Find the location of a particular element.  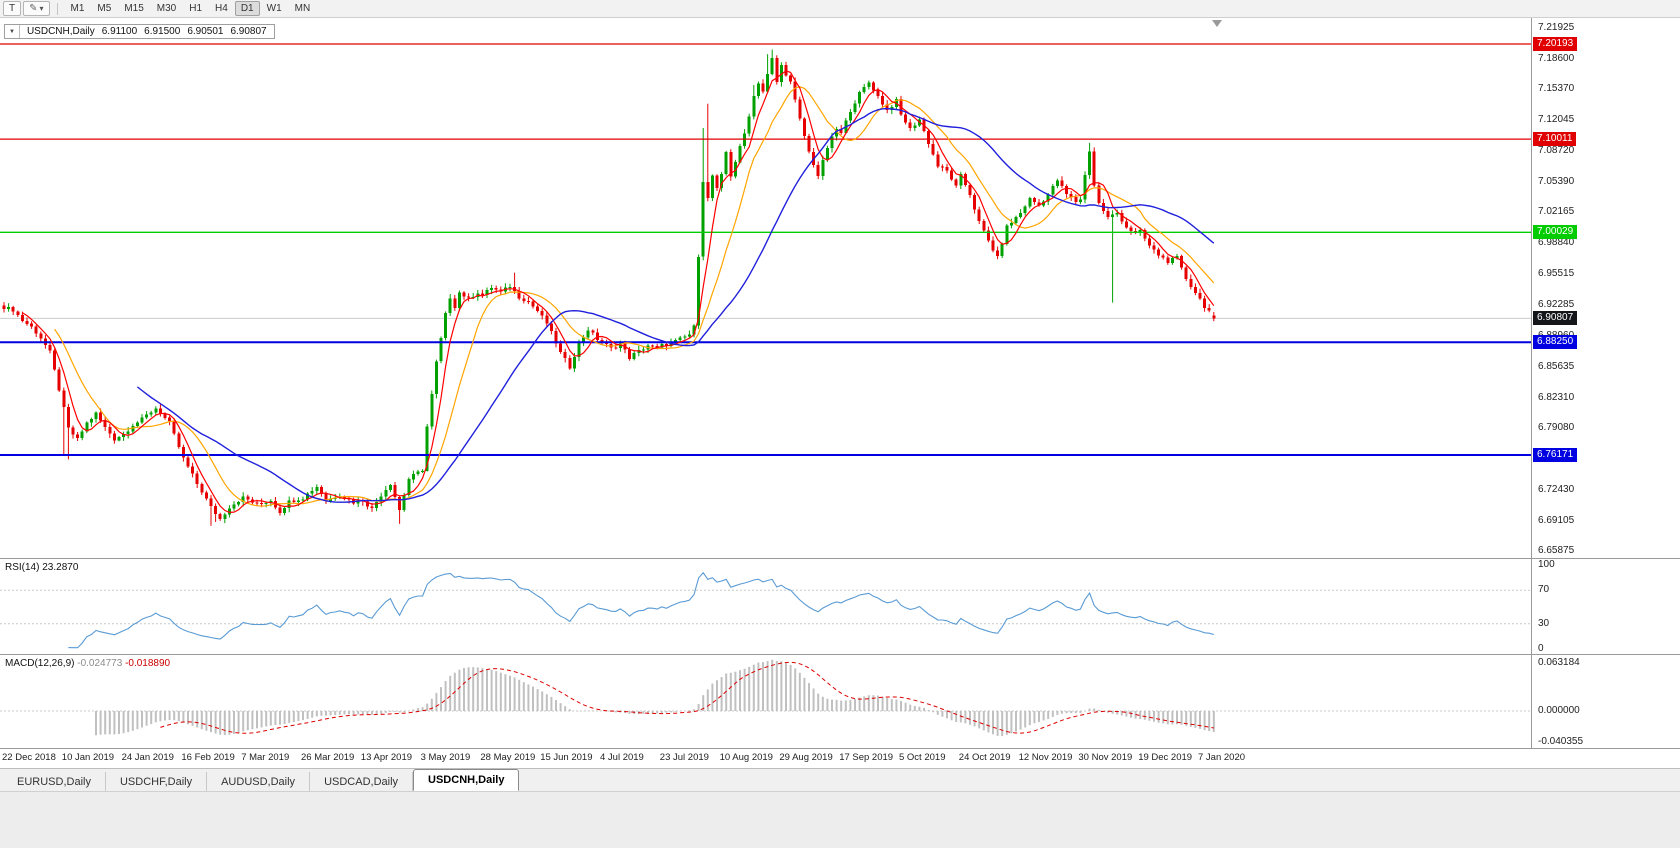

timeframe-button-m5: M5 is located at coordinates (104, 8).